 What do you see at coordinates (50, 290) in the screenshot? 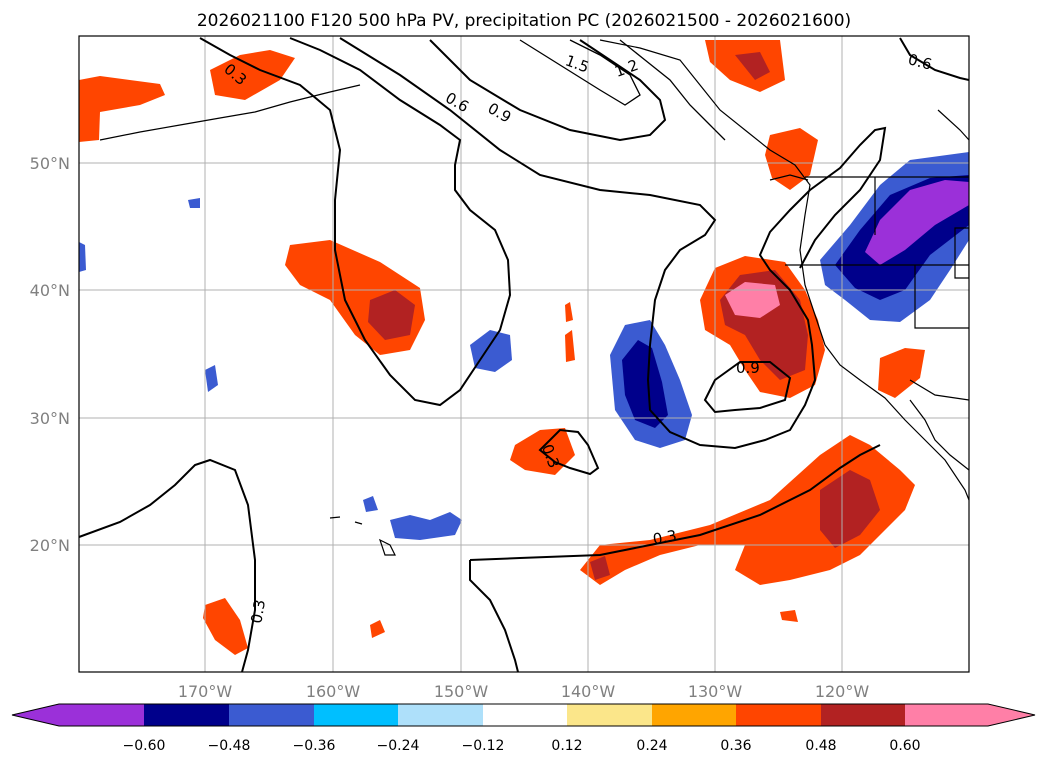
I see `lat-label: 40°N` at bounding box center [50, 290].